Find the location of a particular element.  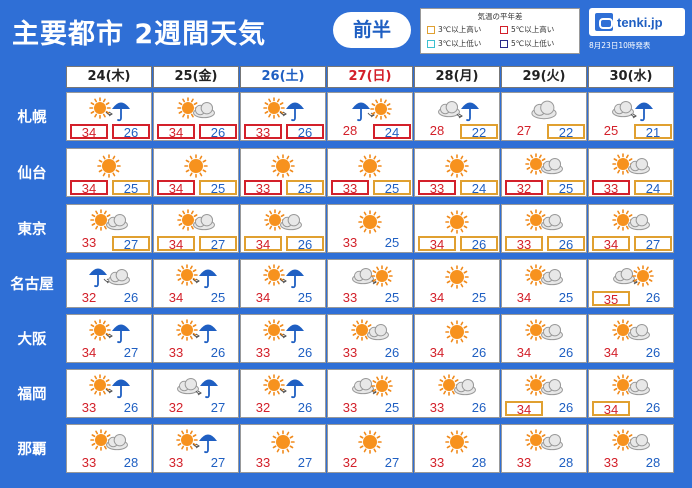

forecast-cell: 32 27 is located at coordinates (196, 393).